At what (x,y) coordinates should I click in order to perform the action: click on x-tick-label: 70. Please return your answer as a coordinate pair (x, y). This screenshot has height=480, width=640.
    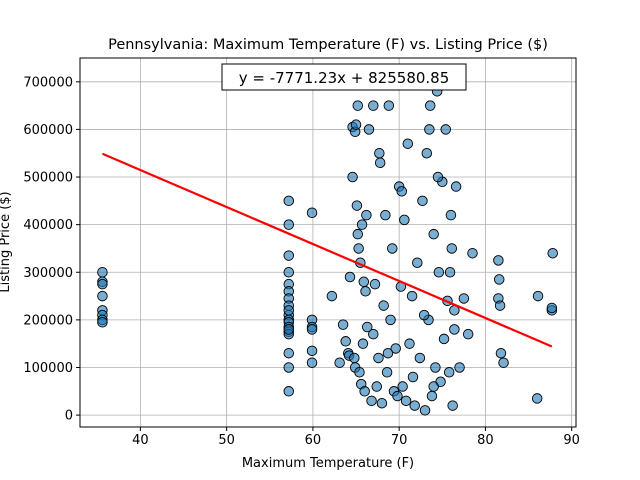
    Looking at the image, I should click on (399, 440).